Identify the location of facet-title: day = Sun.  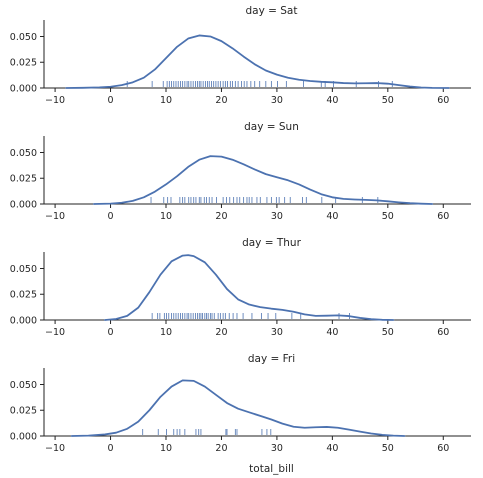
(271, 127).